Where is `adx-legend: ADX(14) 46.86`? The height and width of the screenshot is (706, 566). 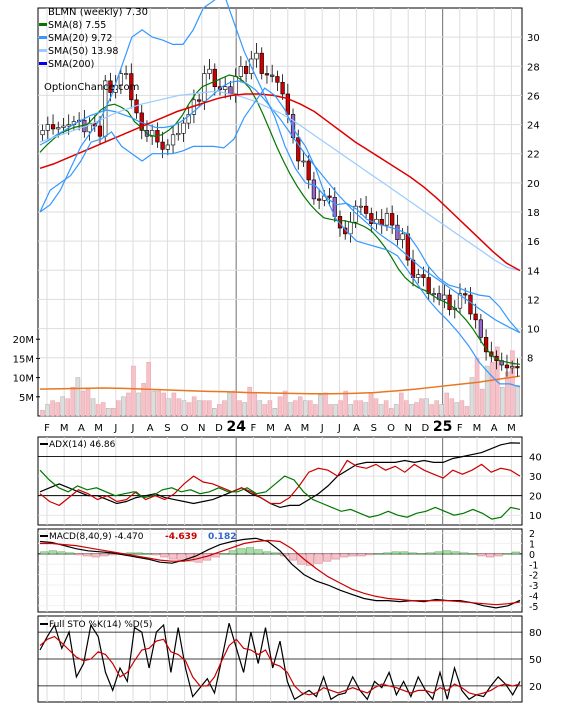
adx-legend: ADX(14) 46.86 is located at coordinates (82, 445).